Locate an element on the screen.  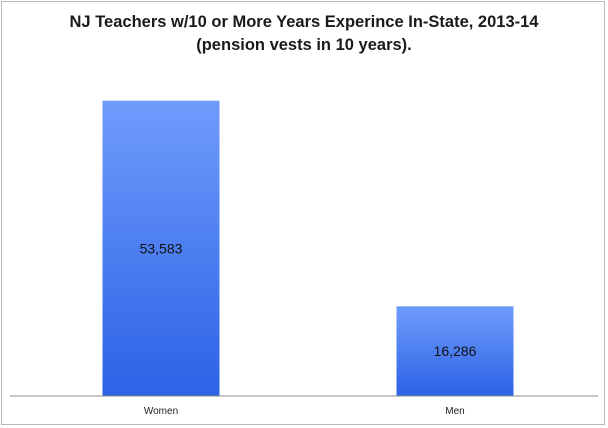
chart-subtitle: (pension vests in 10 years). is located at coordinates (304, 45).